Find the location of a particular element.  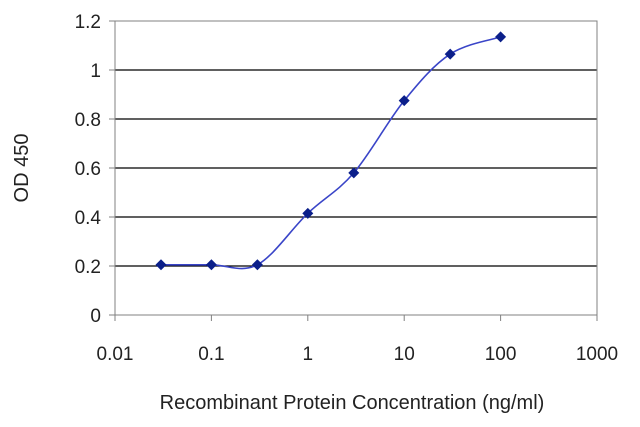

y-tick-label: 0.2 is located at coordinates (88, 267).